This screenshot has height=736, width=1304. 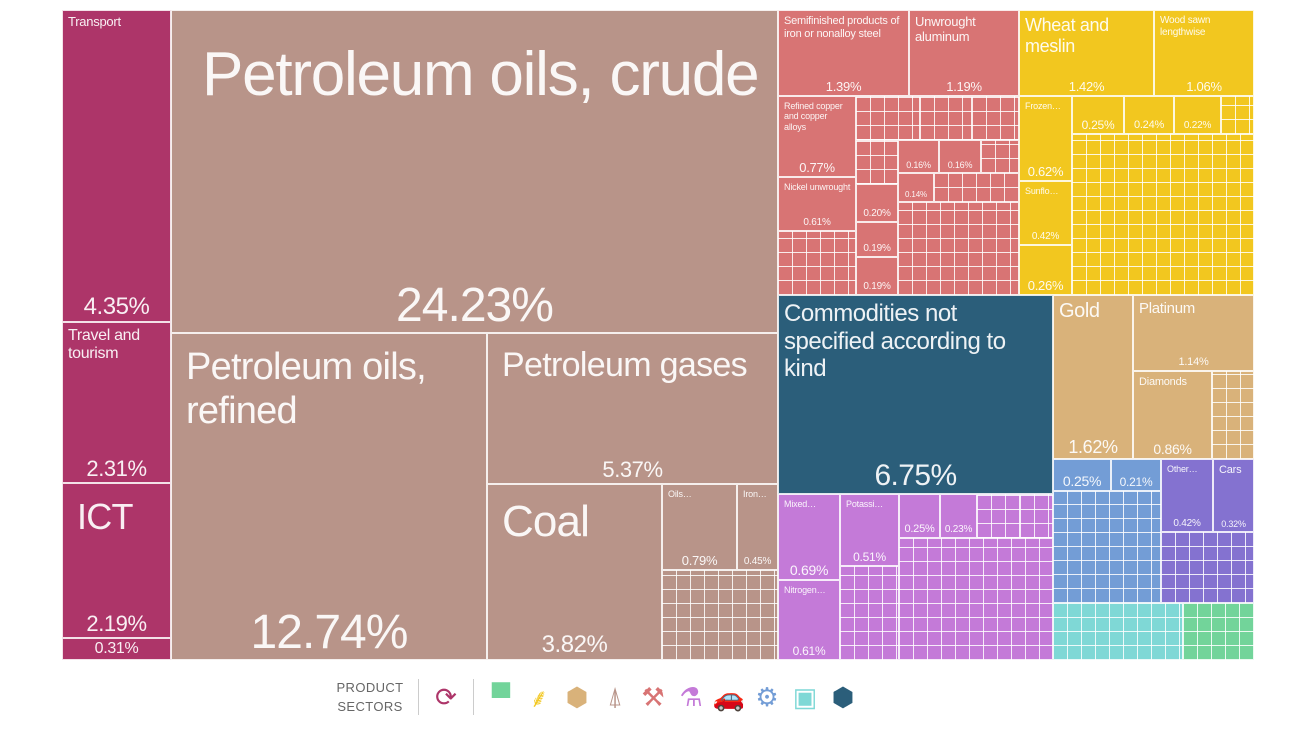 I want to click on treemap-tile: 0.21%, so click(x=1136, y=475).